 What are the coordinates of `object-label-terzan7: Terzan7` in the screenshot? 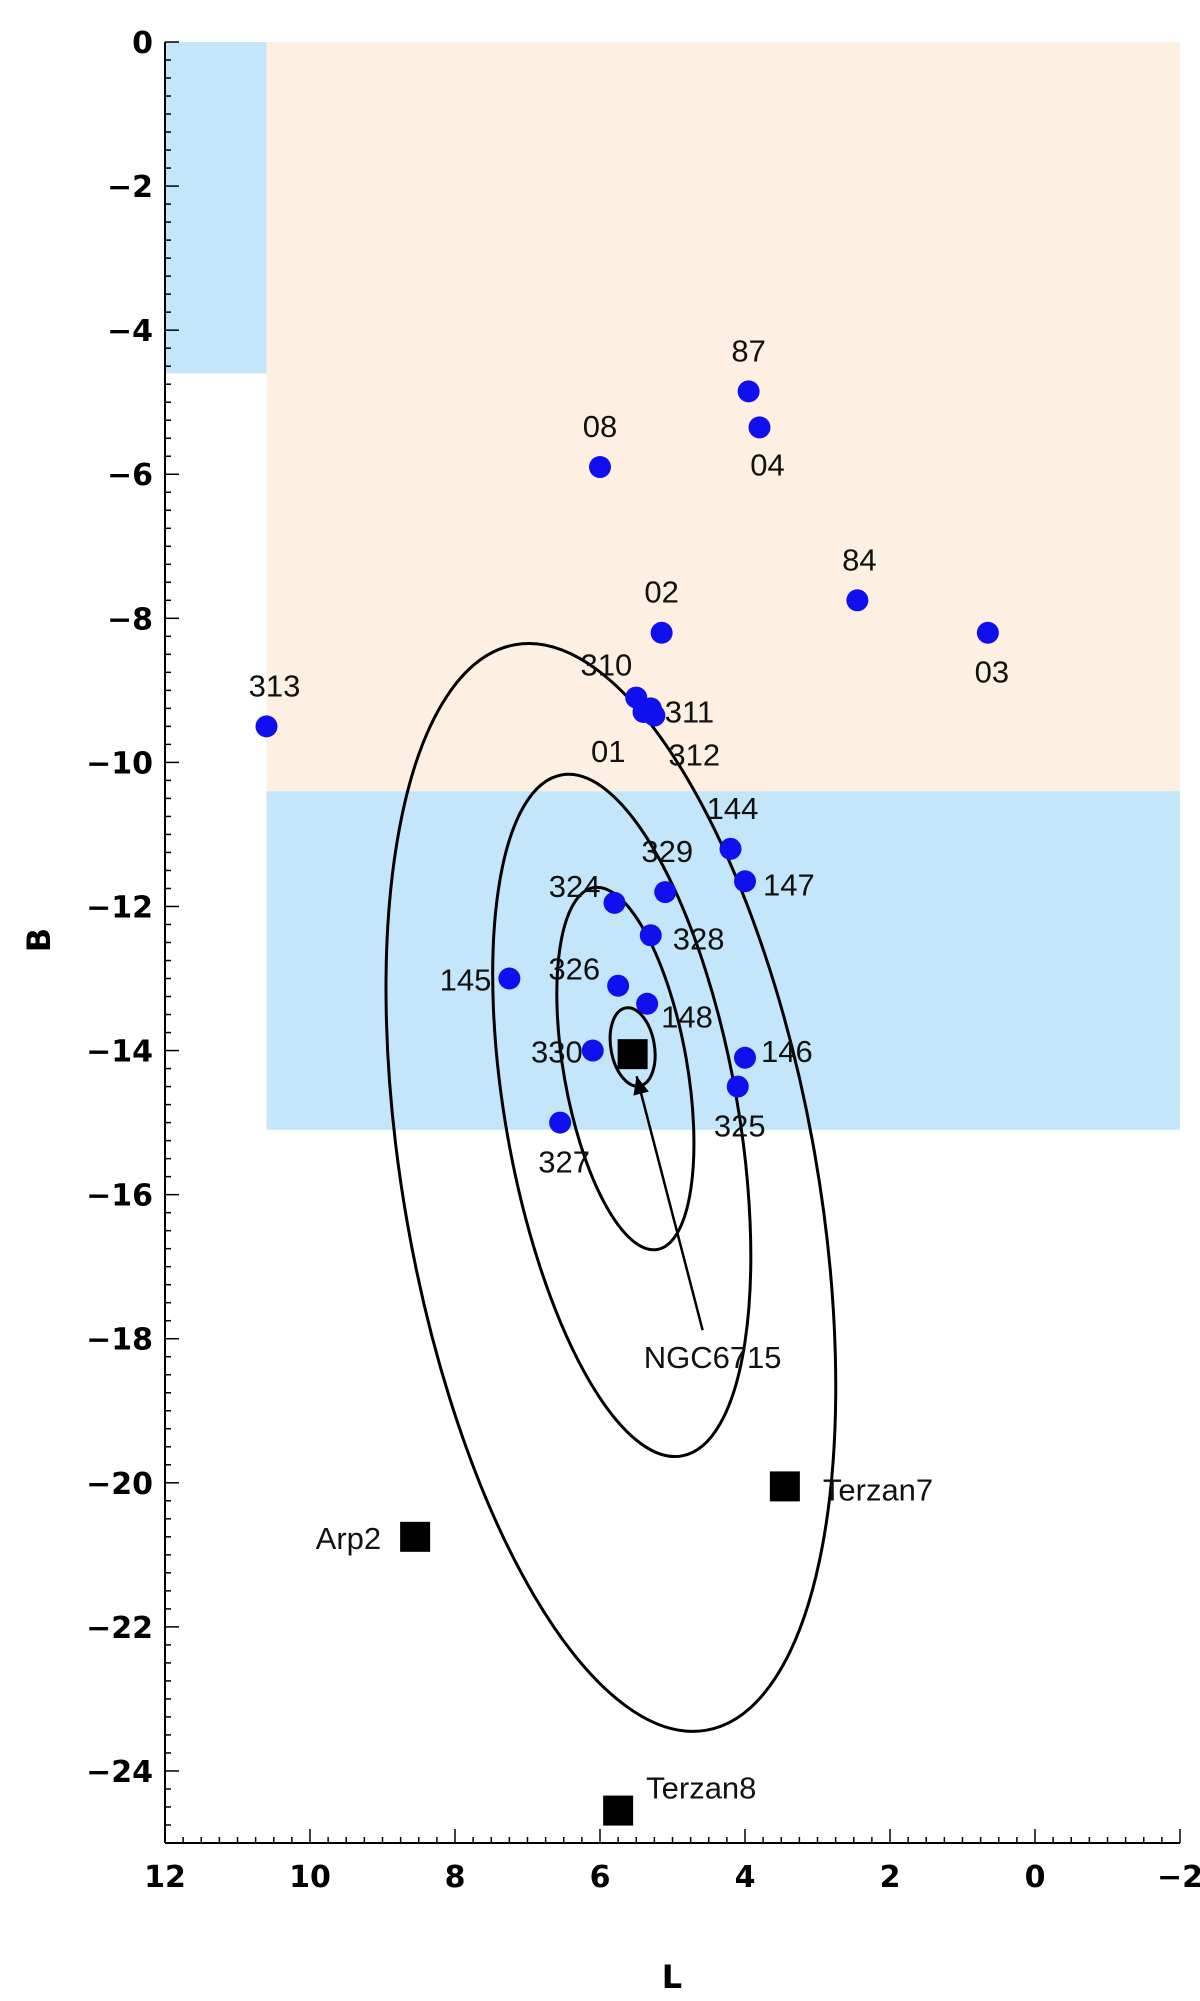 It's located at (878, 1489).